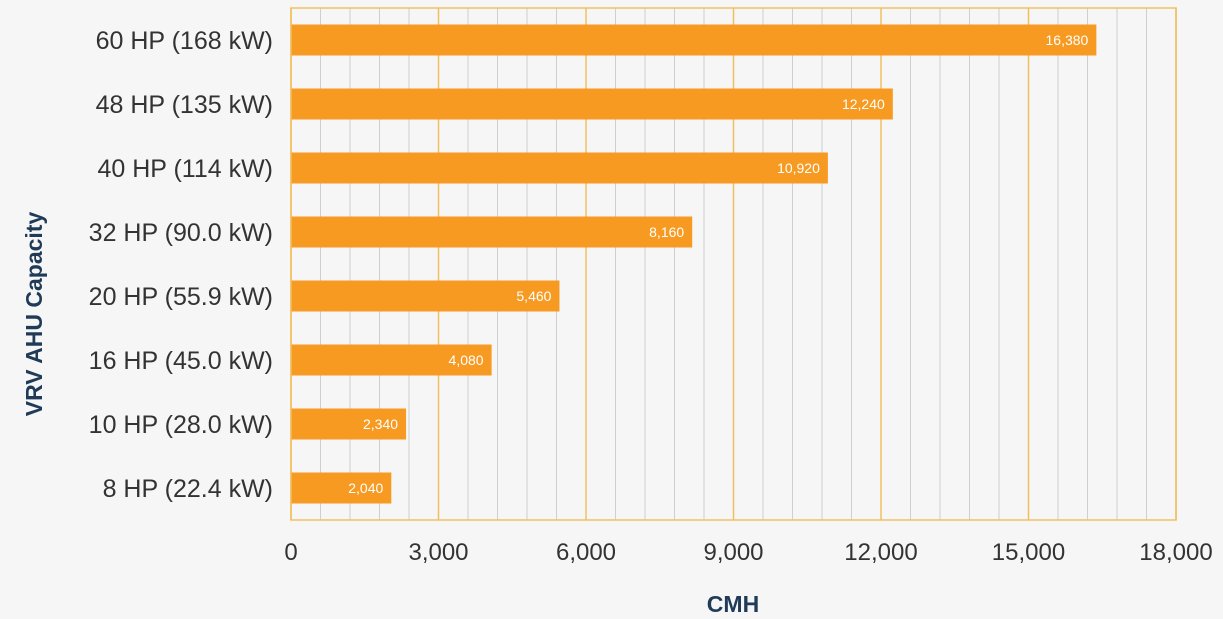  Describe the element at coordinates (666, 232) in the screenshot. I see `data-label: 8,160` at that location.